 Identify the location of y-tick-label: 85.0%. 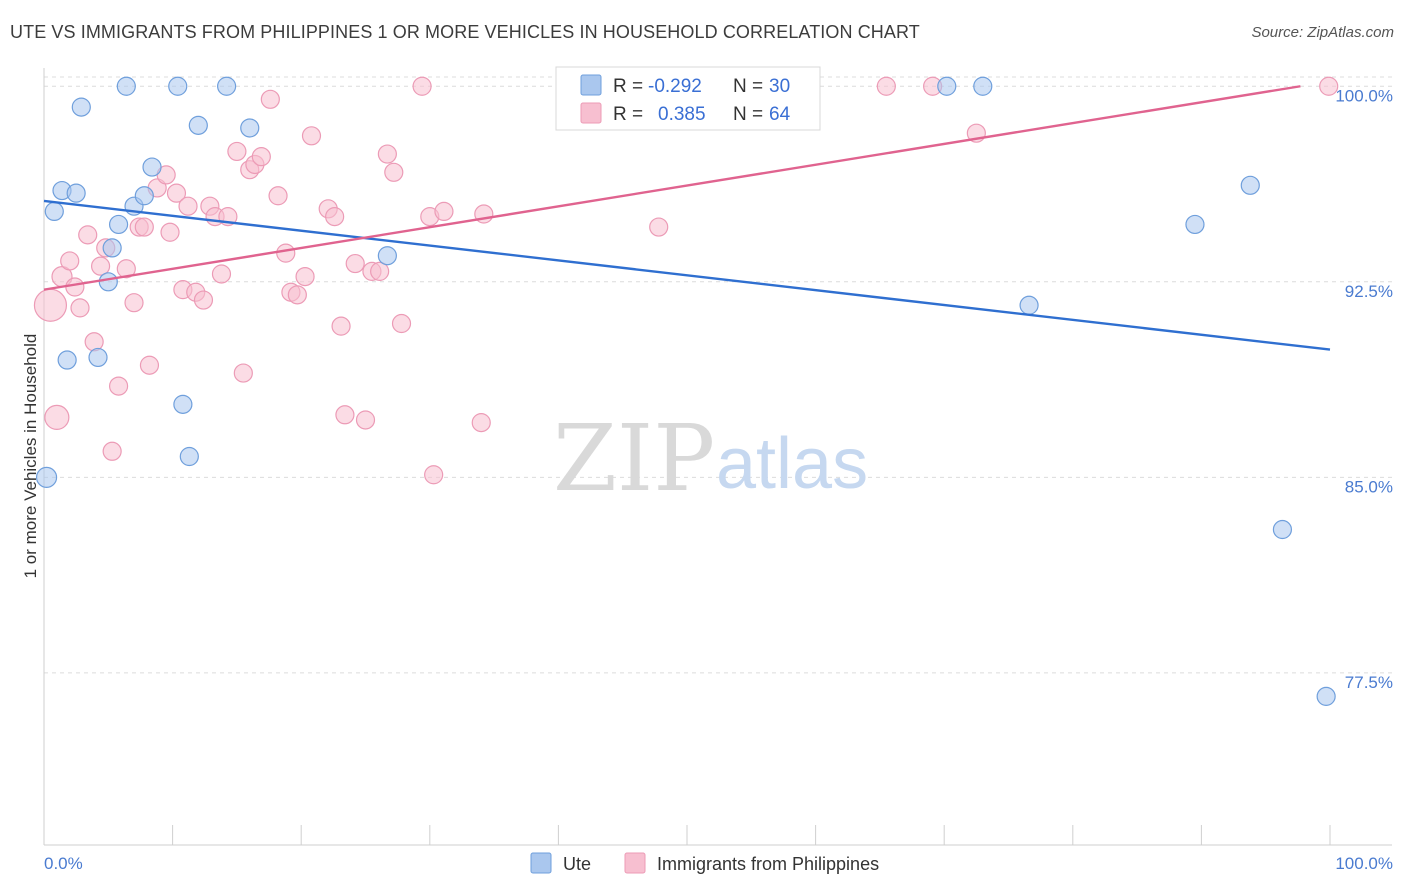
(1369, 486).